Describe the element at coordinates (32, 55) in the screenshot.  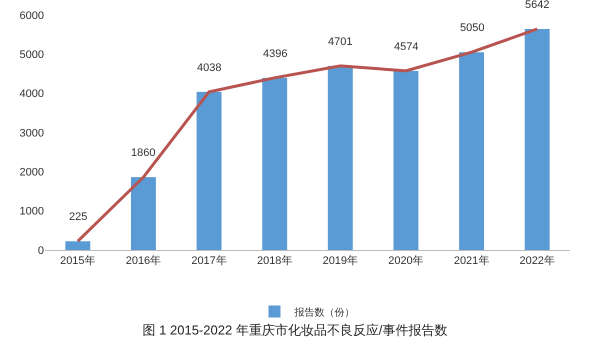
I see `y-tick-label: 5000` at that location.